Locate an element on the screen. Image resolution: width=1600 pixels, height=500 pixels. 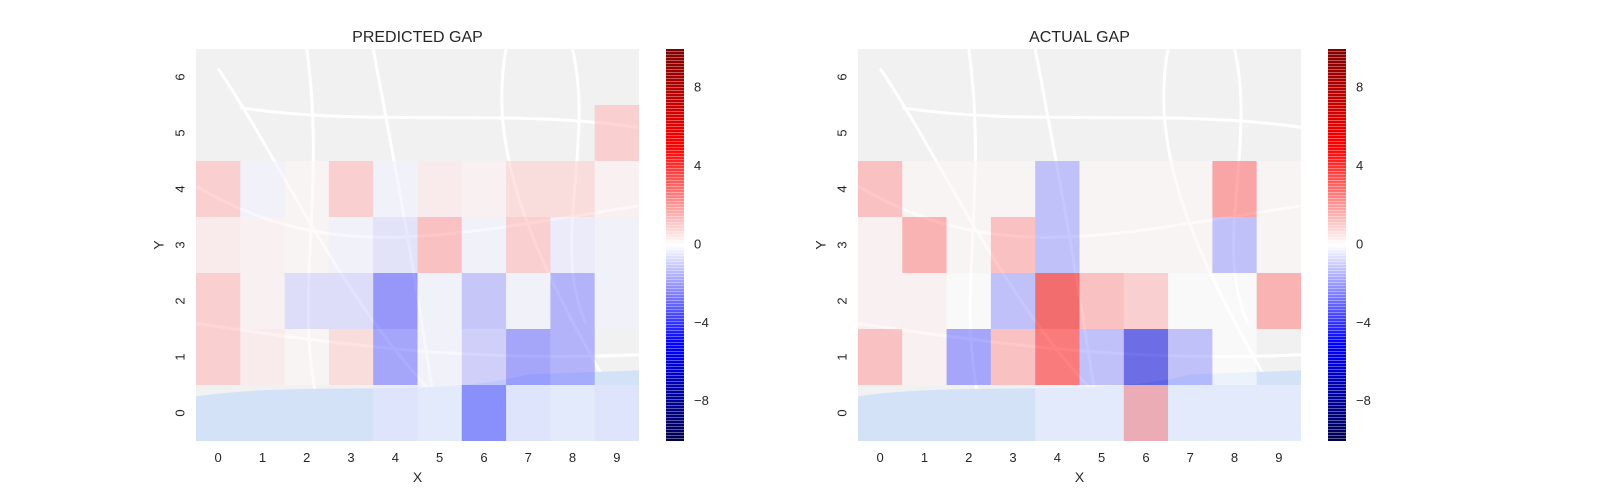
x-tick-label: 0 is located at coordinates (218, 457).